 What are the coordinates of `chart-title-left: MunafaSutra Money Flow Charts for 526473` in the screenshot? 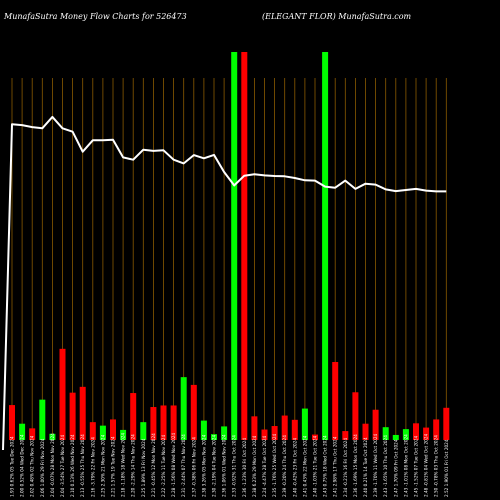 It's located at (95, 16).